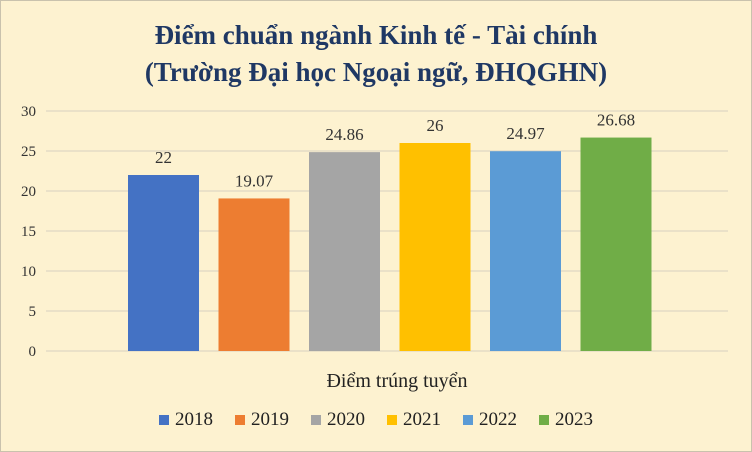 The width and height of the screenshot is (752, 452). What do you see at coordinates (346, 419) in the screenshot?
I see `legend-label: 2020` at bounding box center [346, 419].